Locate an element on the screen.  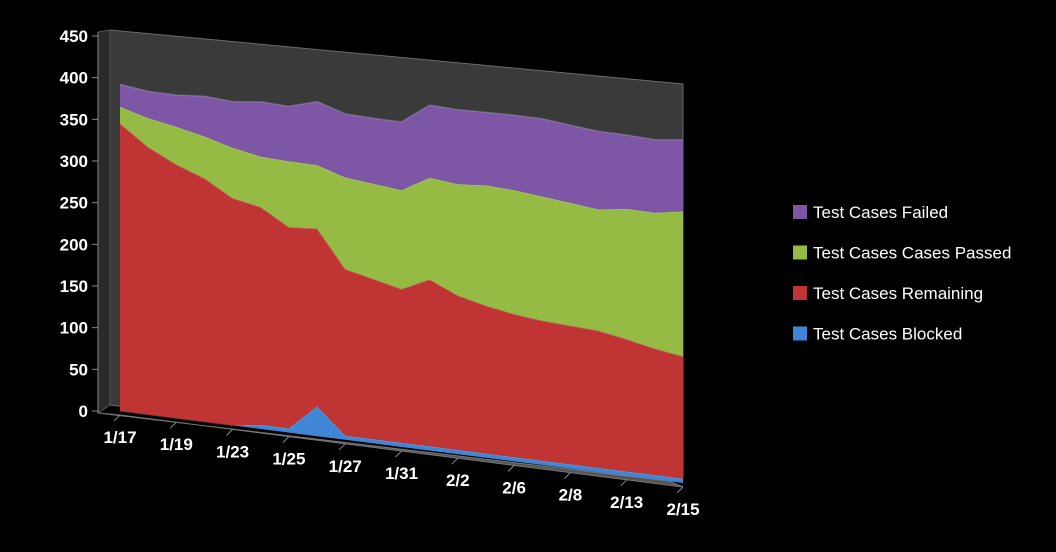
plot-side-wall is located at coordinates (104, 221).